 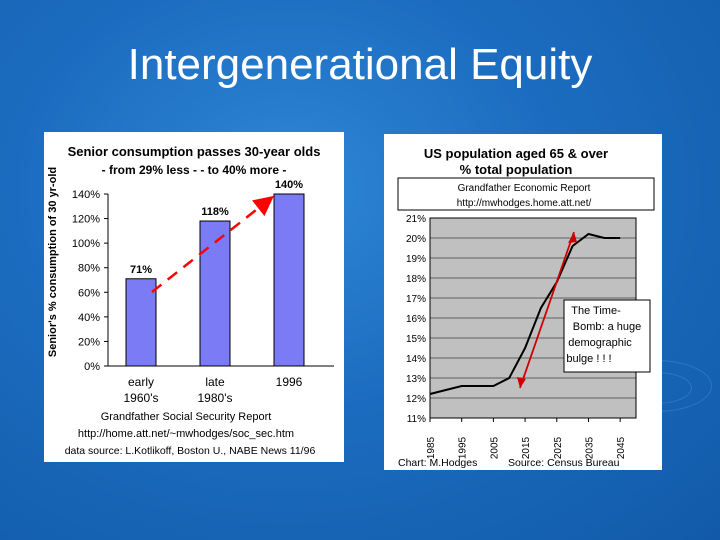 What do you see at coordinates (194, 170) in the screenshot?
I see `left-chart-subtitle: - from 29% less - - to 40% more -` at bounding box center [194, 170].